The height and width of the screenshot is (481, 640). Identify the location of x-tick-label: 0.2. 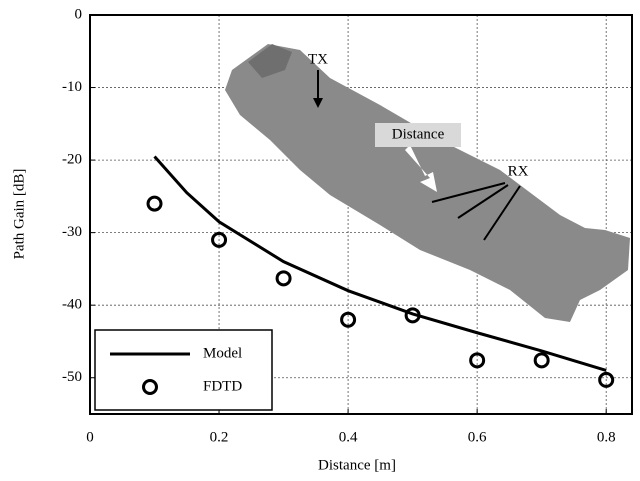
(219, 437).